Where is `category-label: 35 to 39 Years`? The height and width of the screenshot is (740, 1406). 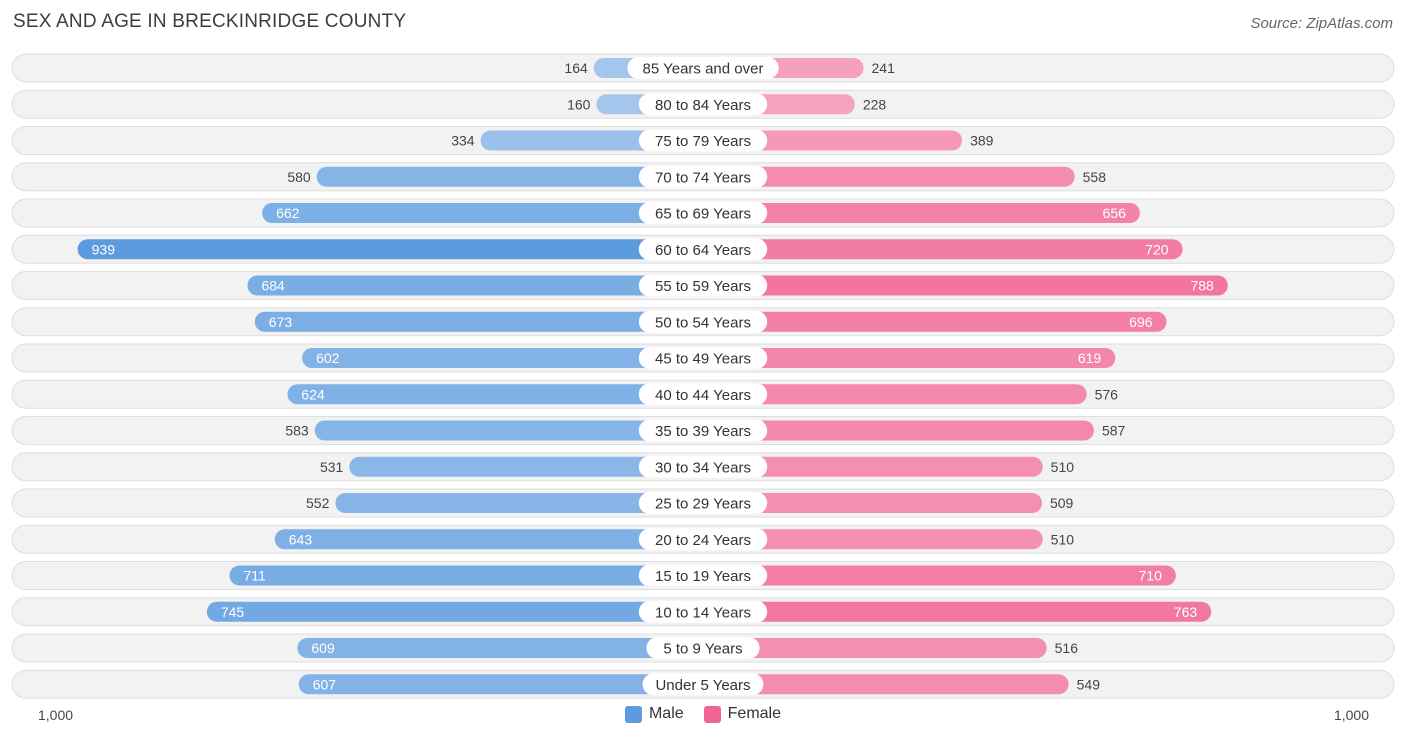
category-label: 35 to 39 Years is located at coordinates (703, 431).